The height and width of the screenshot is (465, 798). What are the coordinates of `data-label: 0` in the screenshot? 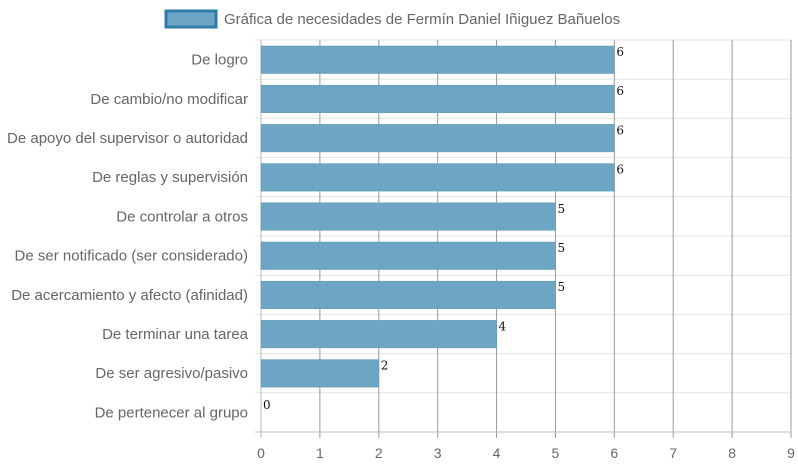 It's located at (267, 405).